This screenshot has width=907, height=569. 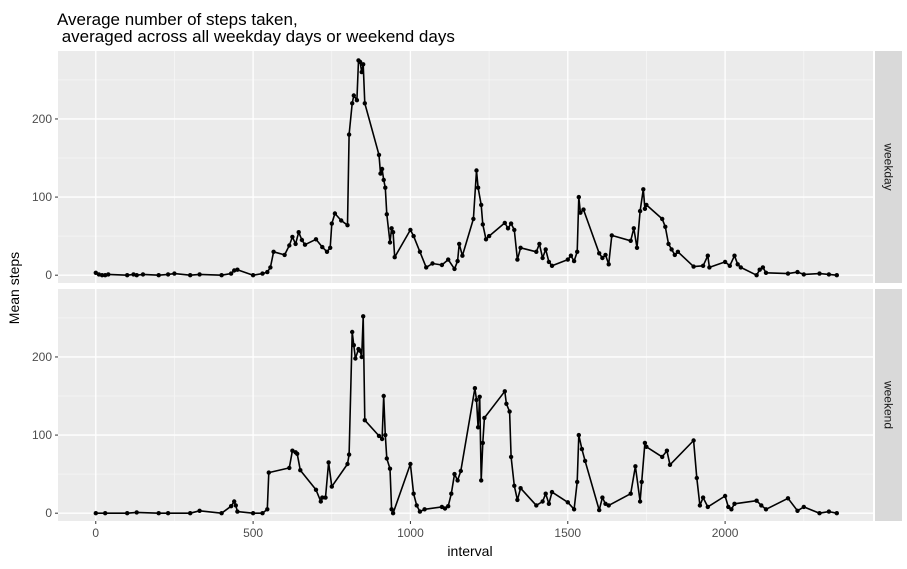 What do you see at coordinates (253, 533) in the screenshot?
I see `x-tick-label: 500` at bounding box center [253, 533].